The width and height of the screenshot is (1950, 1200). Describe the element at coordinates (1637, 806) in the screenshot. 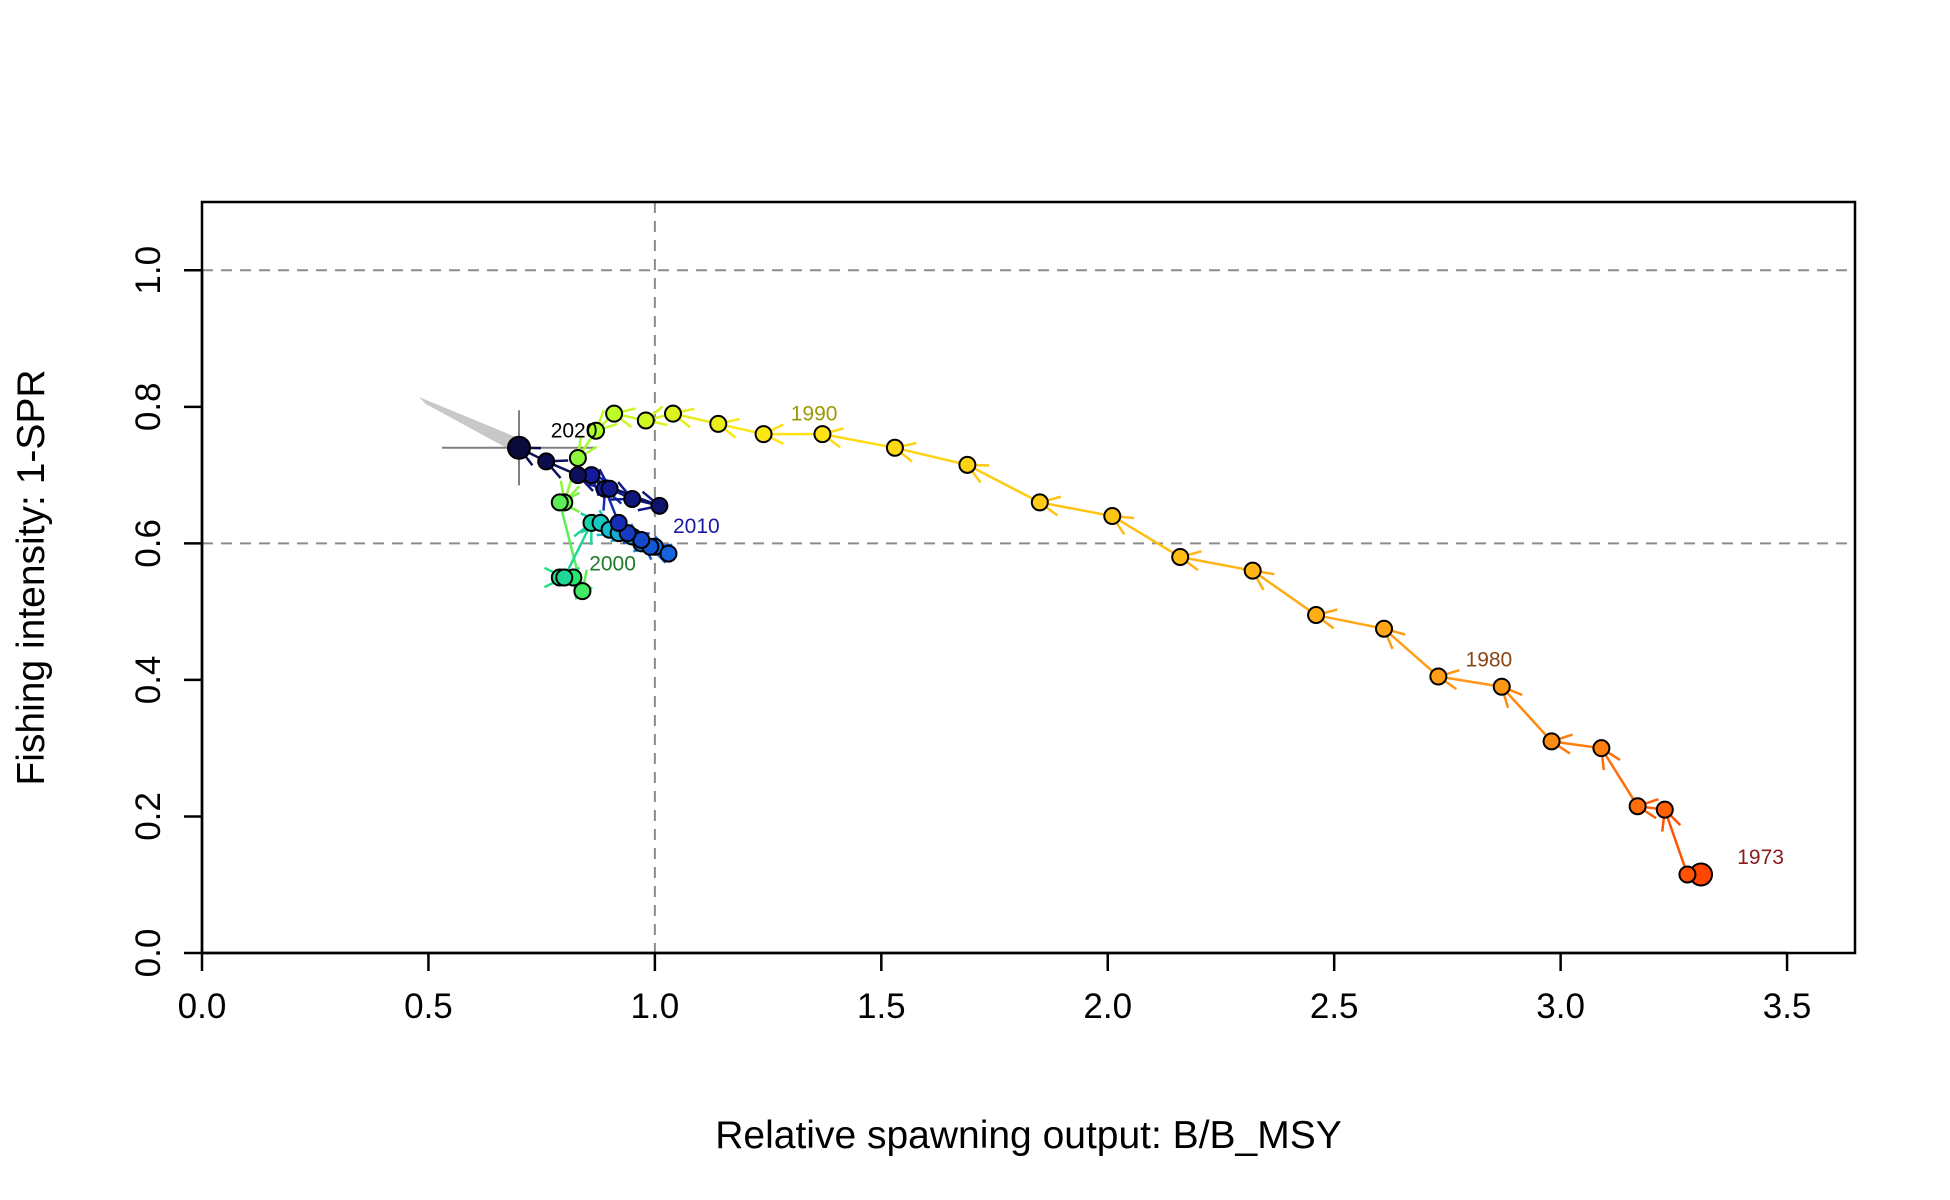

I see `point-1976` at that location.